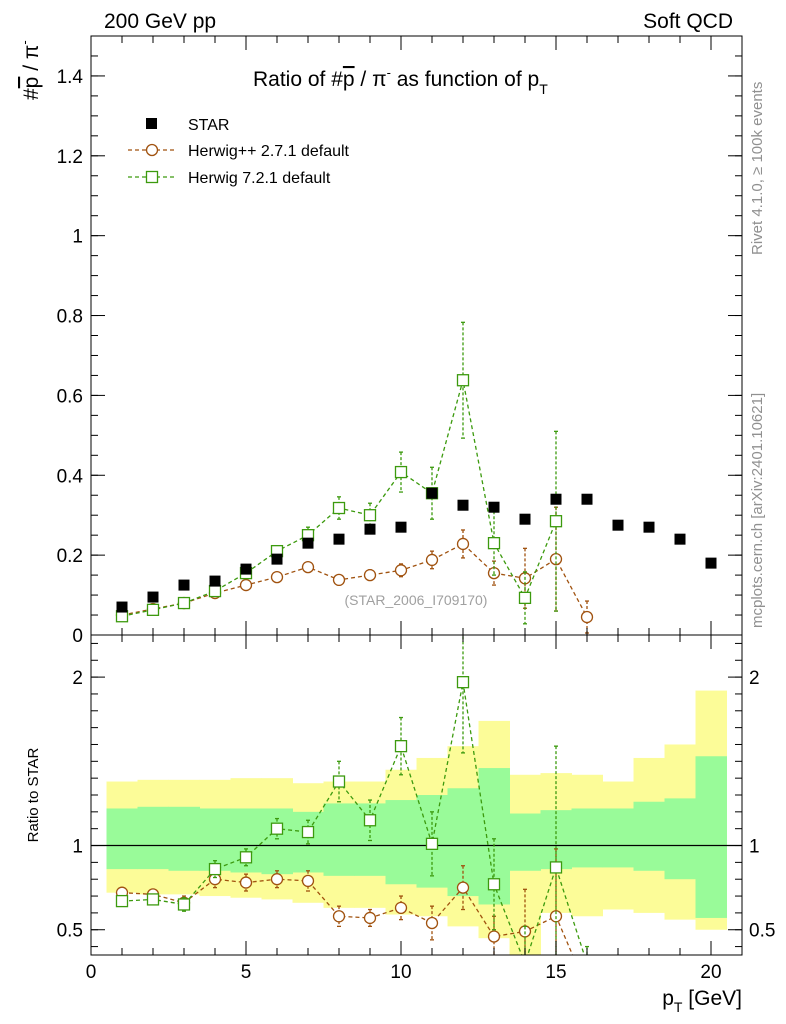 Image resolution: width=786 pixels, height=1024 pixels. I want to click on ratio-ytick-label-right: 0.5, so click(762, 931).